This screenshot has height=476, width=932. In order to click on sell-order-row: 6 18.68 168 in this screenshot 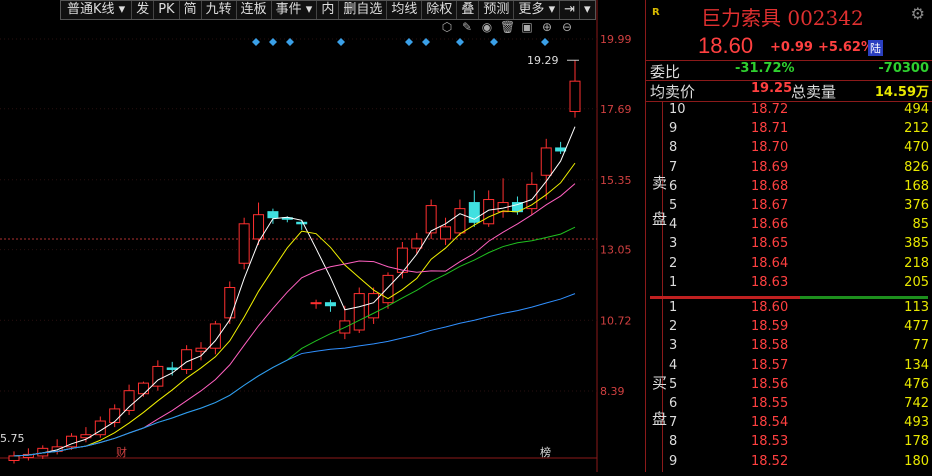, I will do `click(789, 188)`.